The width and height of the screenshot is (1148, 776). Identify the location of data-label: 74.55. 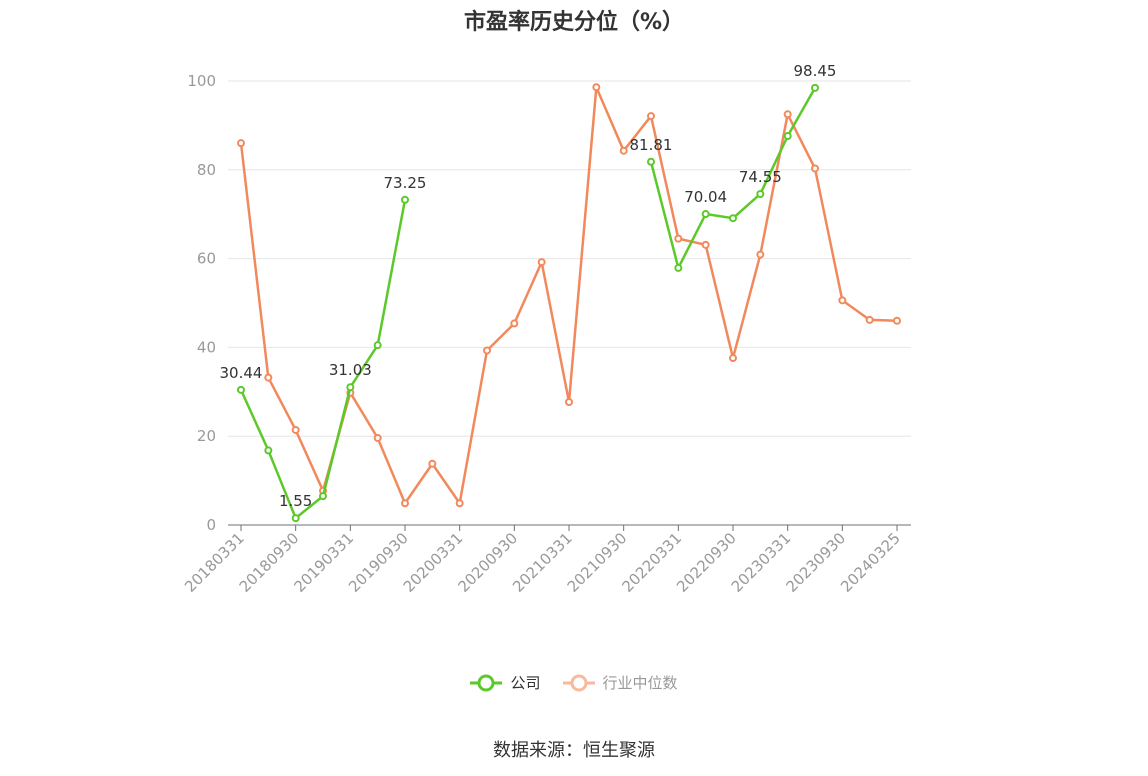
(760, 177).